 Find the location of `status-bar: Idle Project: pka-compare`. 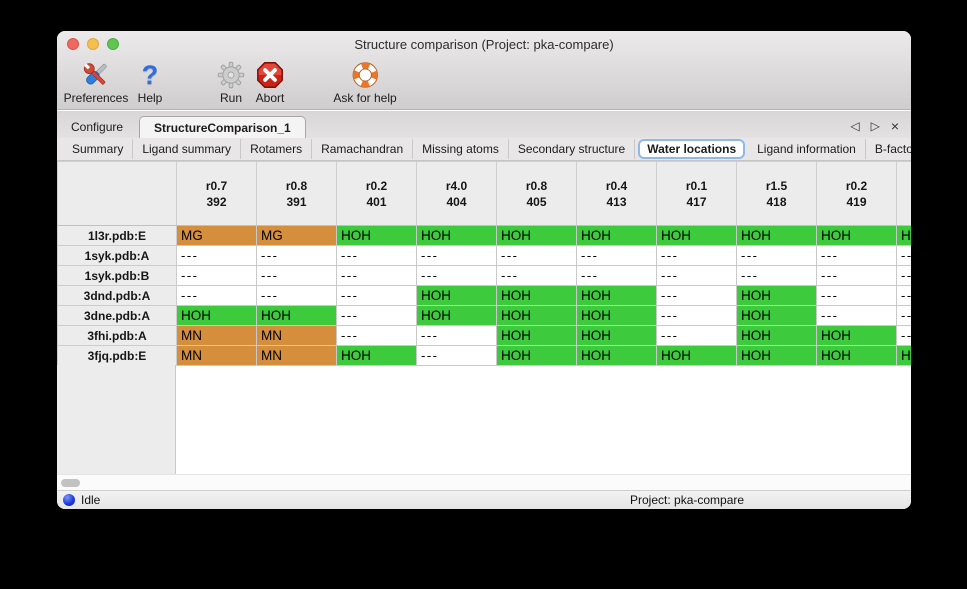

status-bar: Idle Project: pka-compare is located at coordinates (484, 499).